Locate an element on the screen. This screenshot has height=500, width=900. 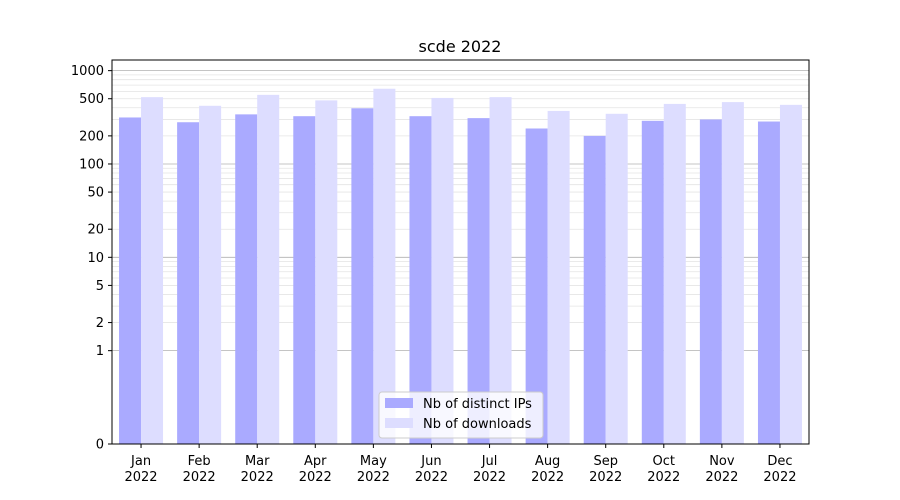
x-tick-label: Sep is located at coordinates (605, 461).